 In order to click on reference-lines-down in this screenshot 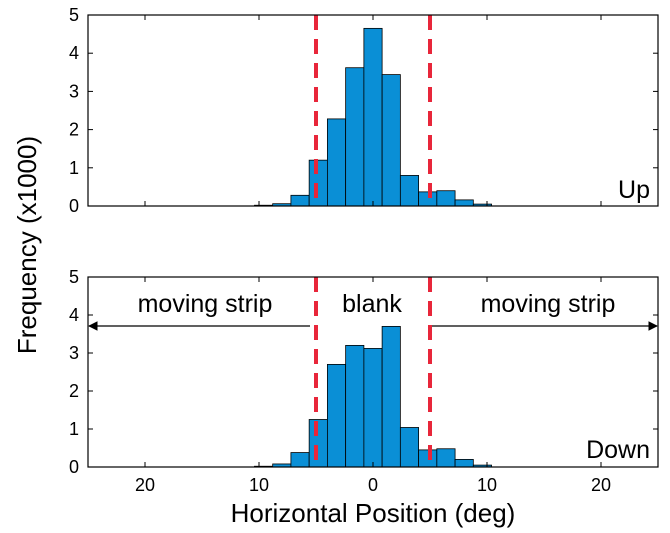, I will do `click(373, 372)`.